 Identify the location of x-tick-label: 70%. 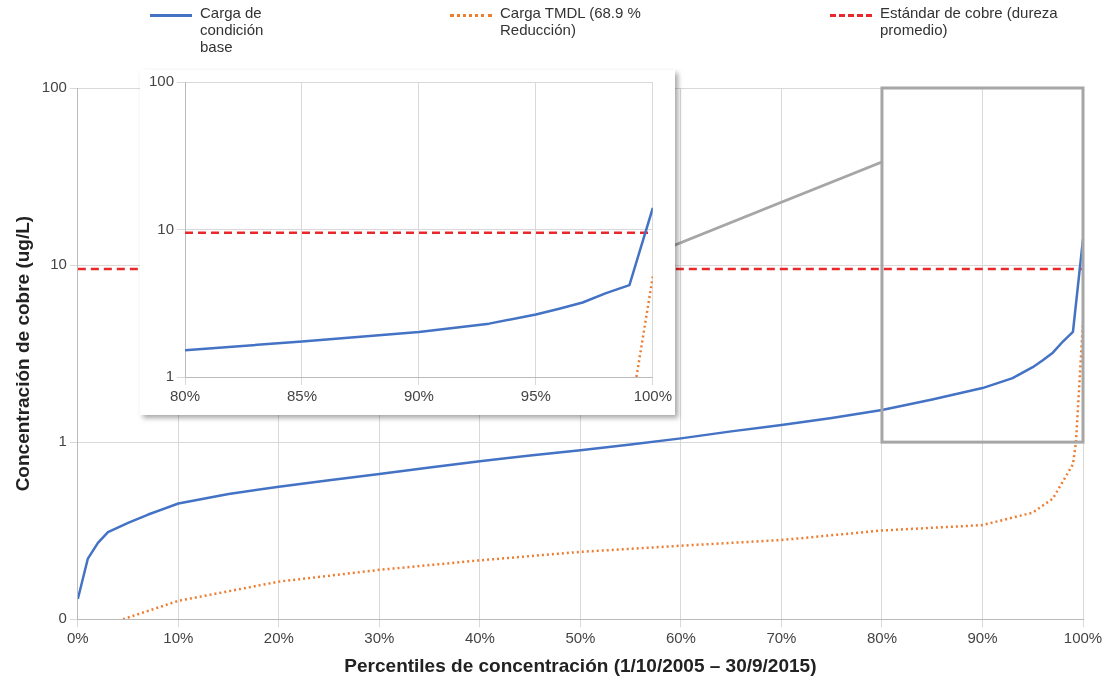
(781, 638).